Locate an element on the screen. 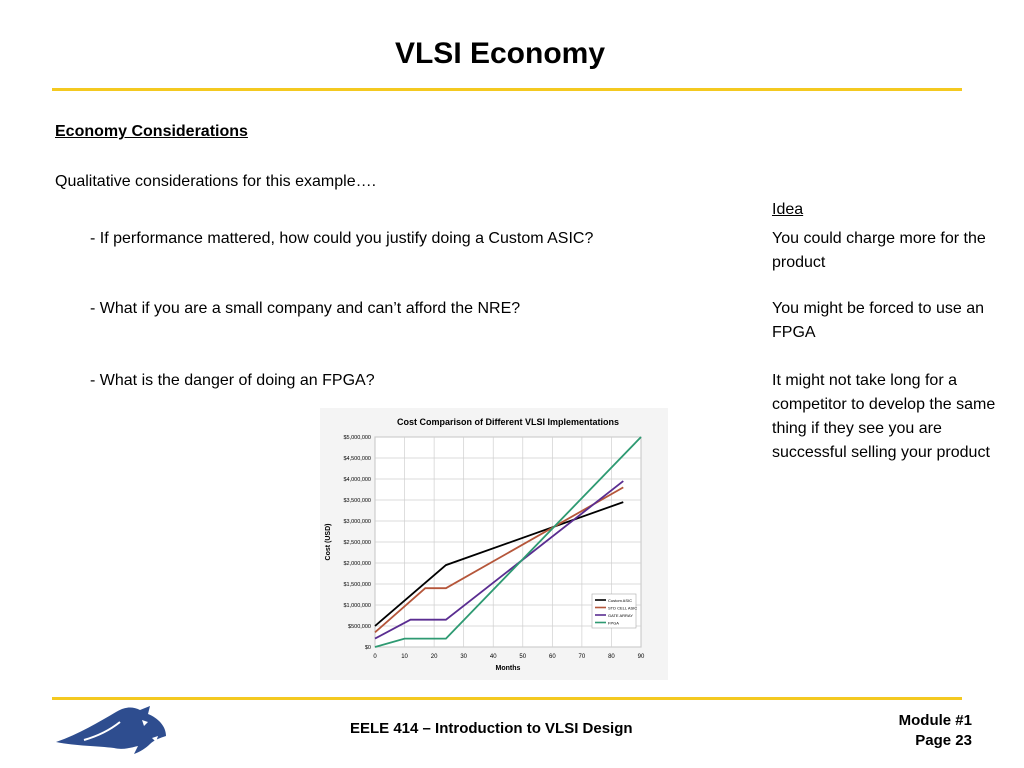 The height and width of the screenshot is (768, 1024). answer-2: You might be forced to use an FPGA is located at coordinates (878, 320).